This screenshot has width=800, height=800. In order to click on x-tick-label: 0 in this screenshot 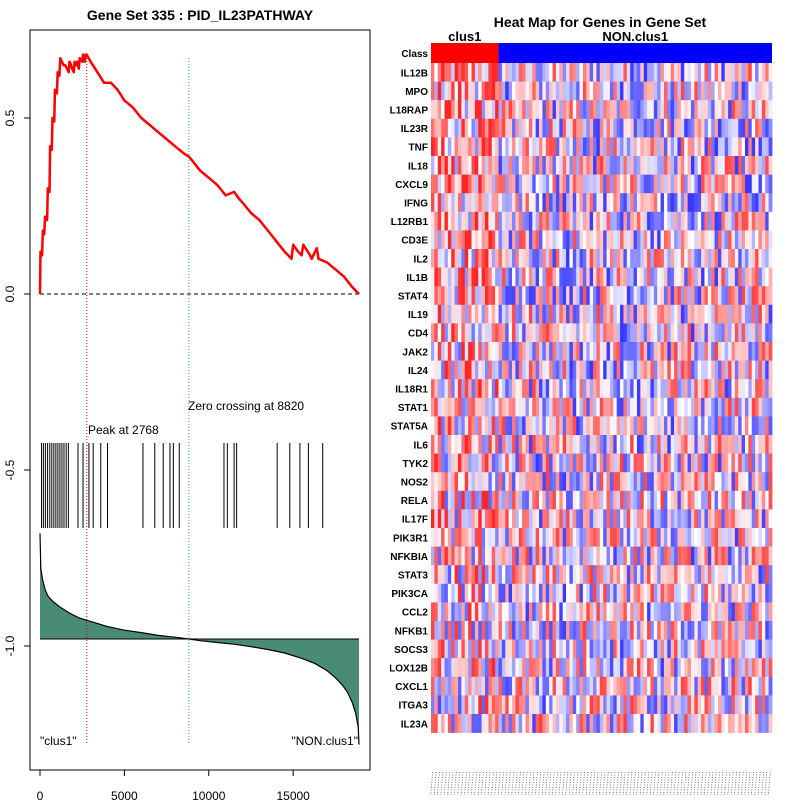, I will do `click(40, 794)`.